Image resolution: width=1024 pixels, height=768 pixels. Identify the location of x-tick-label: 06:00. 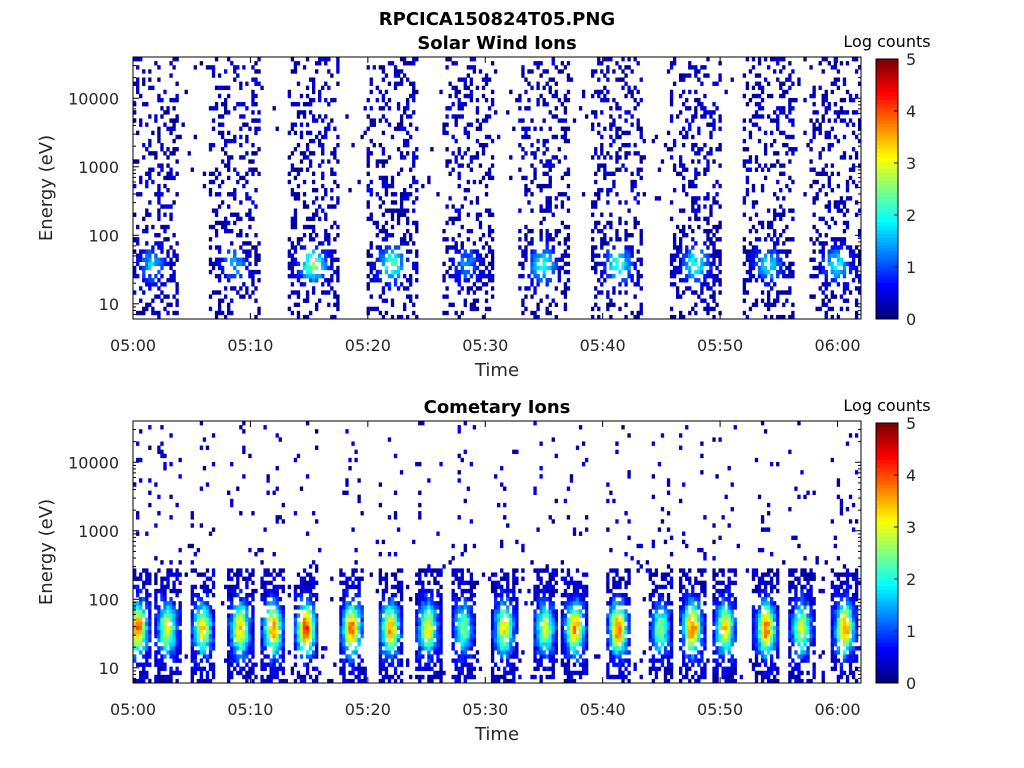
(837, 345).